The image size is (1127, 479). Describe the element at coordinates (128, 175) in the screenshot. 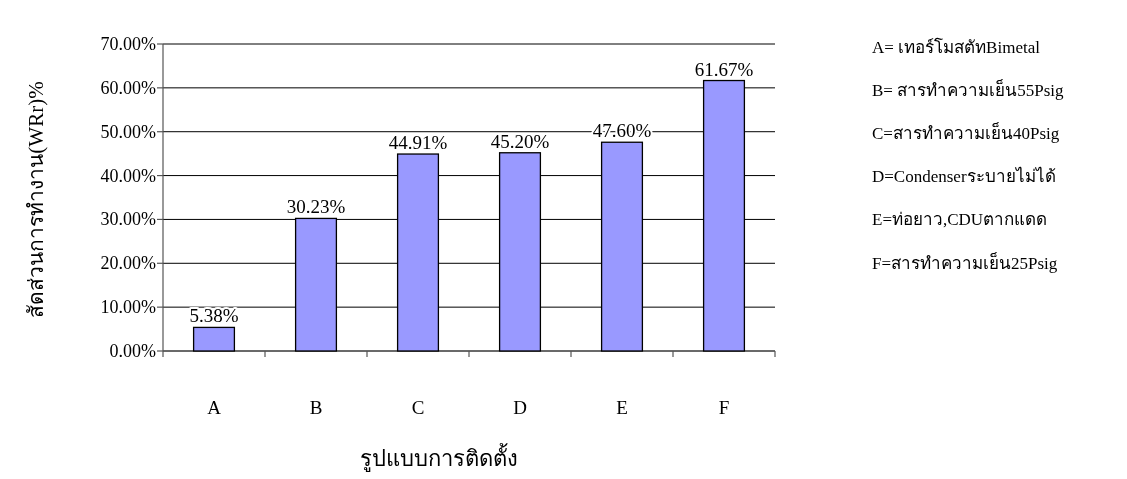

I see `y-tick-label: 40.00%` at that location.